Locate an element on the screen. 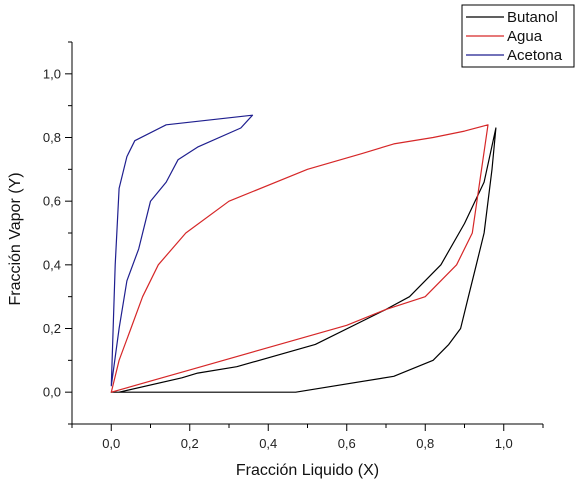 Image resolution: width=579 pixels, height=489 pixels. y-tick-label: 1,0 is located at coordinates (52, 73).